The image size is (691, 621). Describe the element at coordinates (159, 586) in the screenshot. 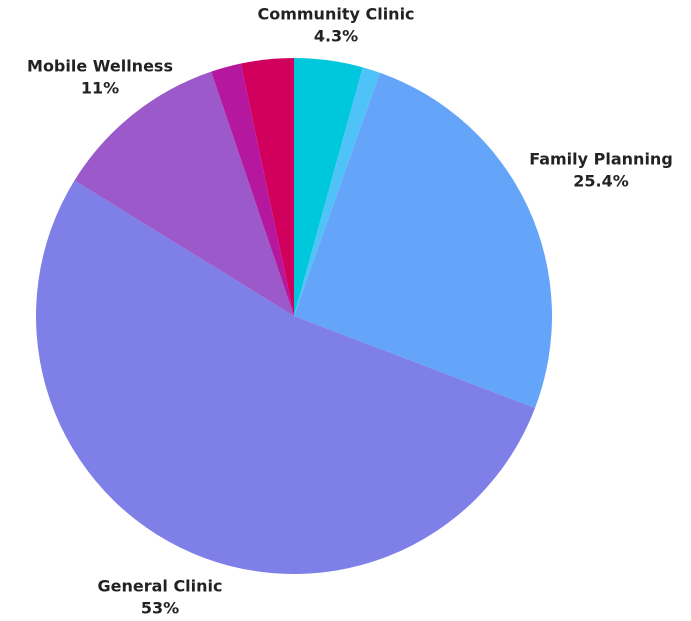

I see `slice-label: General Clinic` at that location.